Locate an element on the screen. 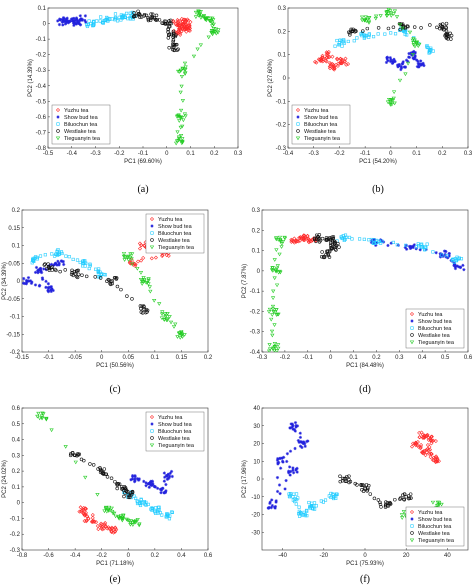 This screenshot has width=474, height=587. x-tick-label: -0.3 is located at coordinates (314, 154).